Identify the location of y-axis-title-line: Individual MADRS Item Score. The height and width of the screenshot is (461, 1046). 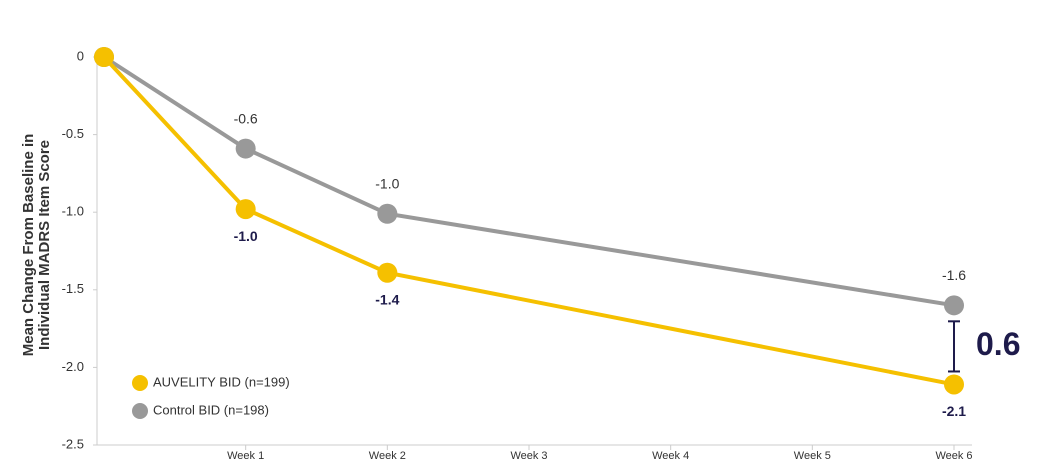
(44, 245).